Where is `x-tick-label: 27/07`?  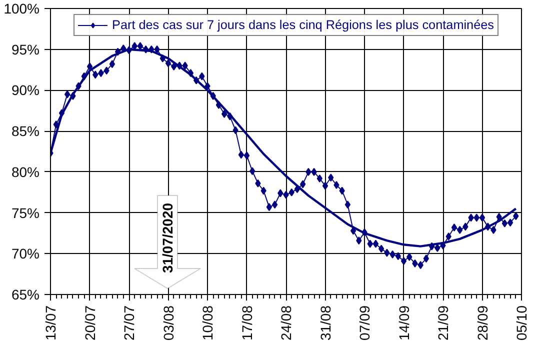 x-tick-label: 27/07 is located at coordinates (129, 323).